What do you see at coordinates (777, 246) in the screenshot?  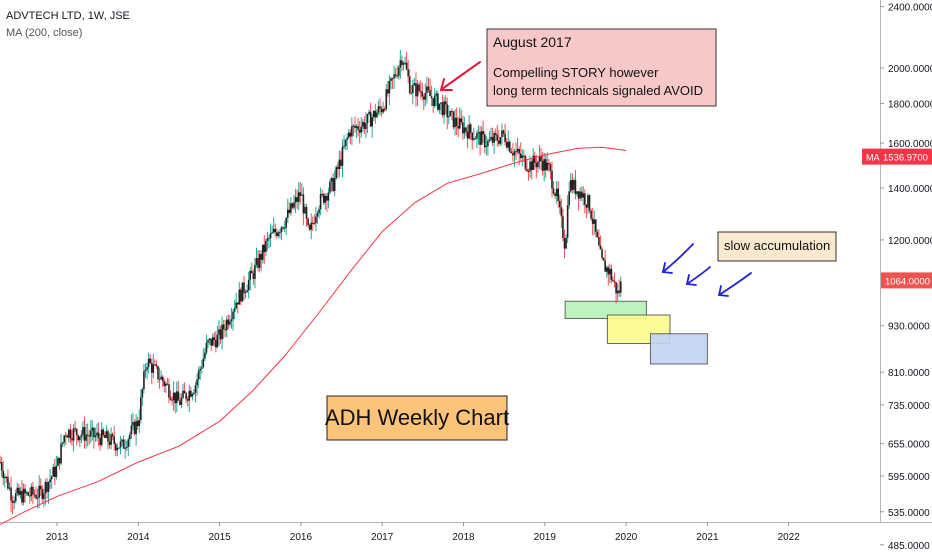 I see `slow-accumulation-note: slow accumulation` at bounding box center [777, 246].